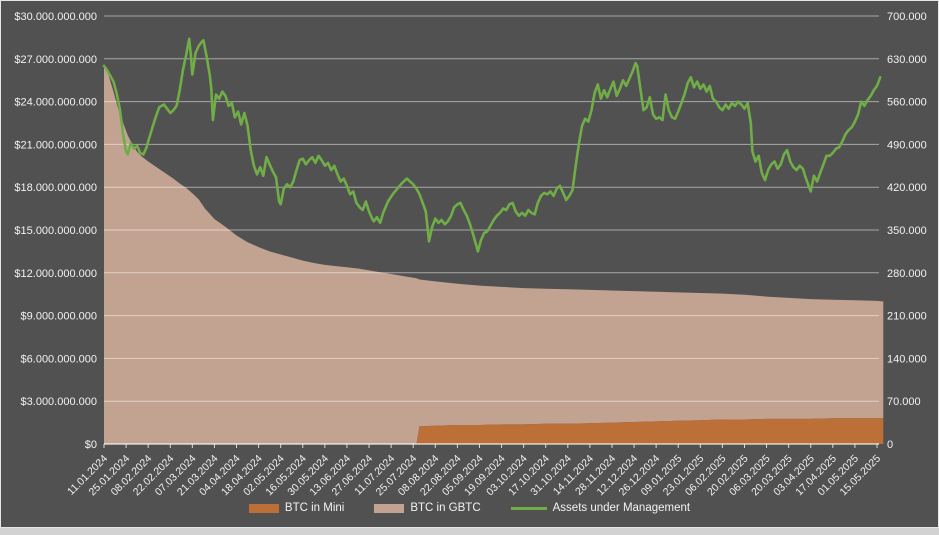  What do you see at coordinates (55, 145) in the screenshot?
I see `left-axis-label: $21.000.000.000` at bounding box center [55, 145].